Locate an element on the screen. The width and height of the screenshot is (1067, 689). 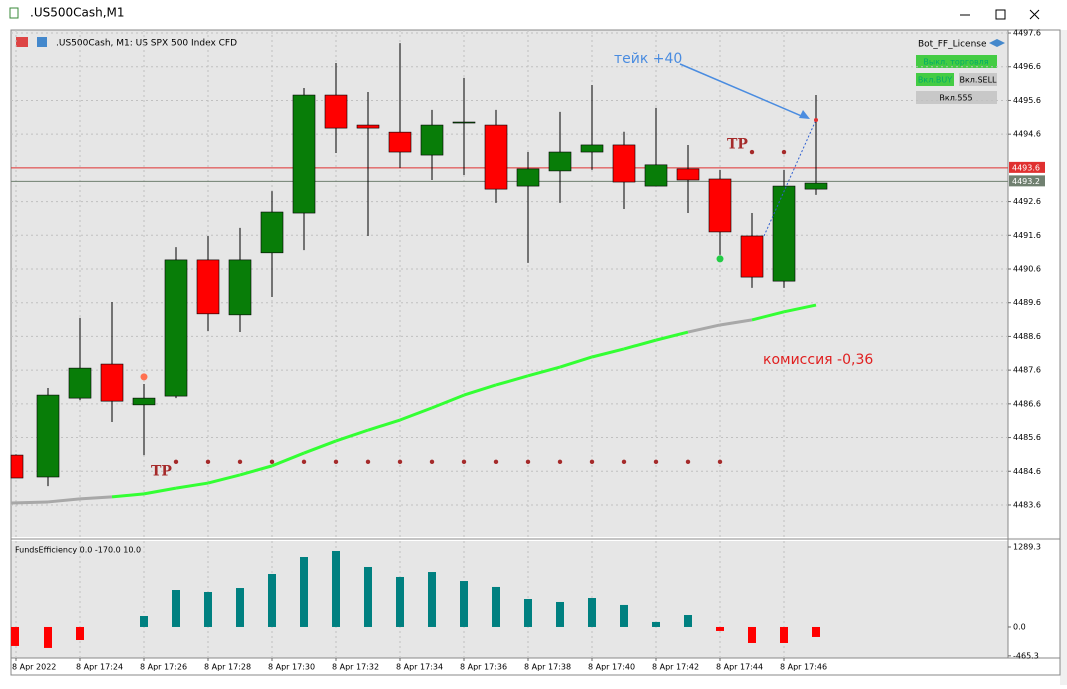
arrow is located at coordinates (742, 90).